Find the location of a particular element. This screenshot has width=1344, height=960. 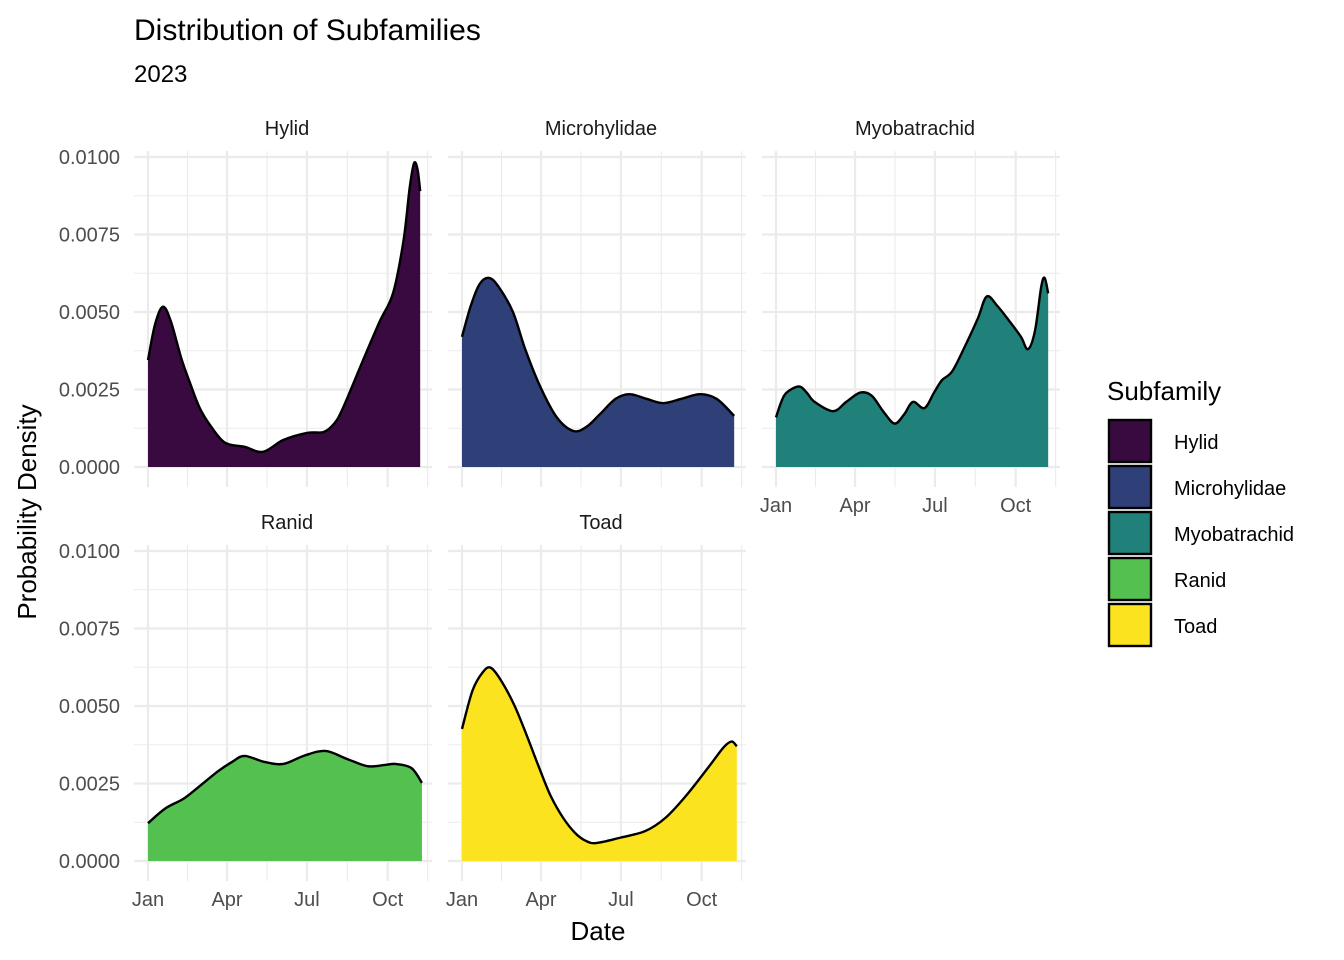

panel-myobatrachid: Myobatrachid Jan Apr Jul Oct is located at coordinates (910, 317).